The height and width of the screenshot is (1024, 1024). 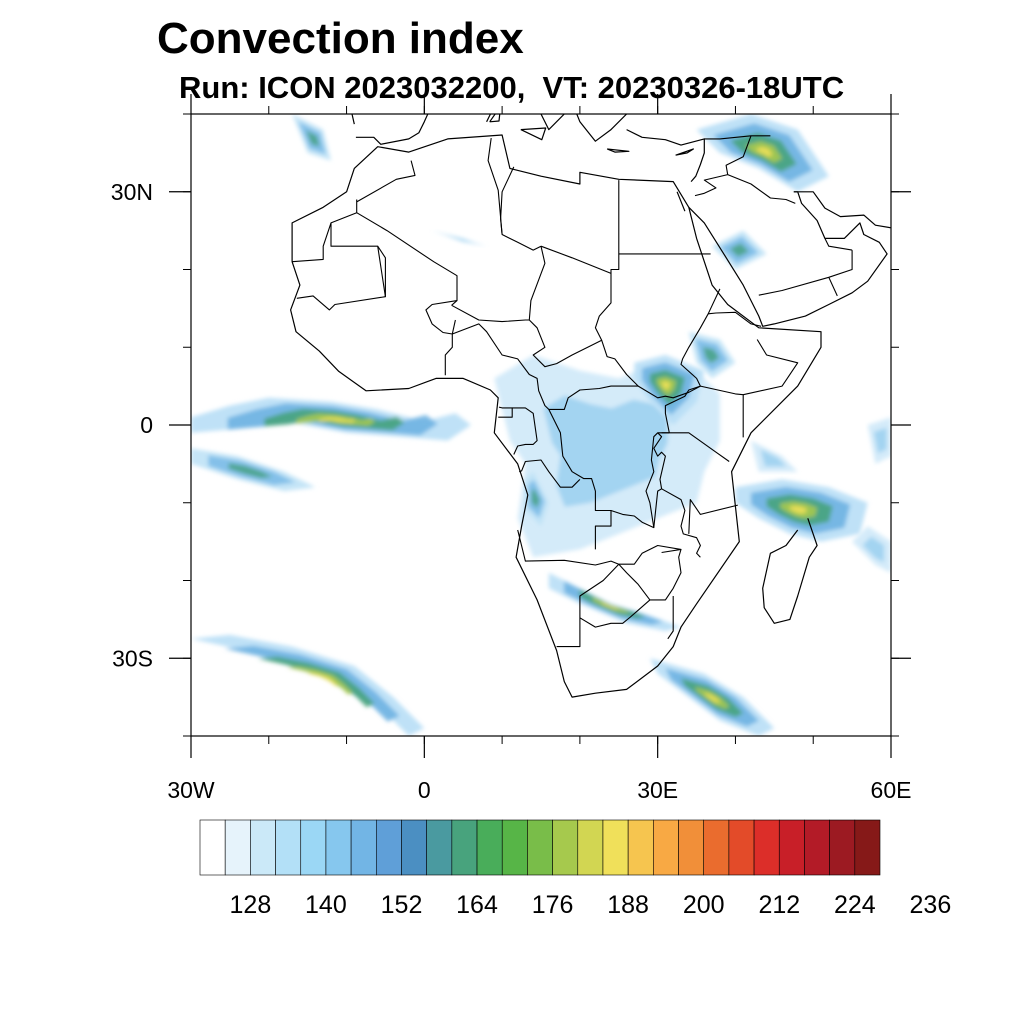 I want to click on colorbar-label: 152, so click(x=402, y=905).